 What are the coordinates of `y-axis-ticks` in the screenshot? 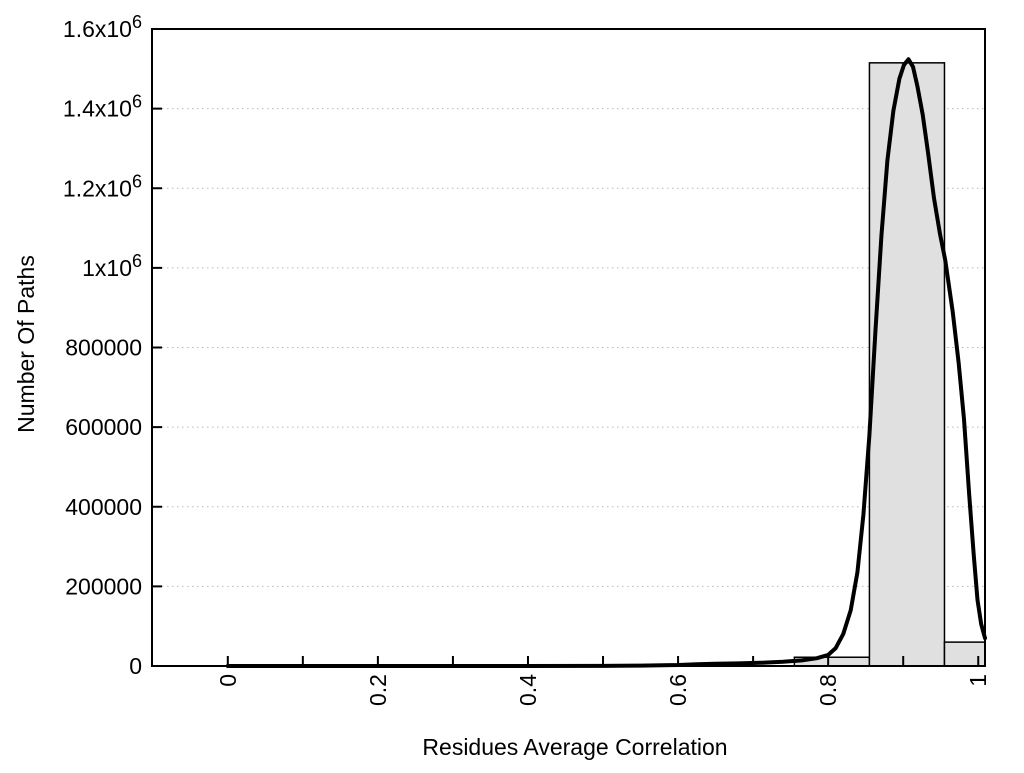 It's located at (157, 347).